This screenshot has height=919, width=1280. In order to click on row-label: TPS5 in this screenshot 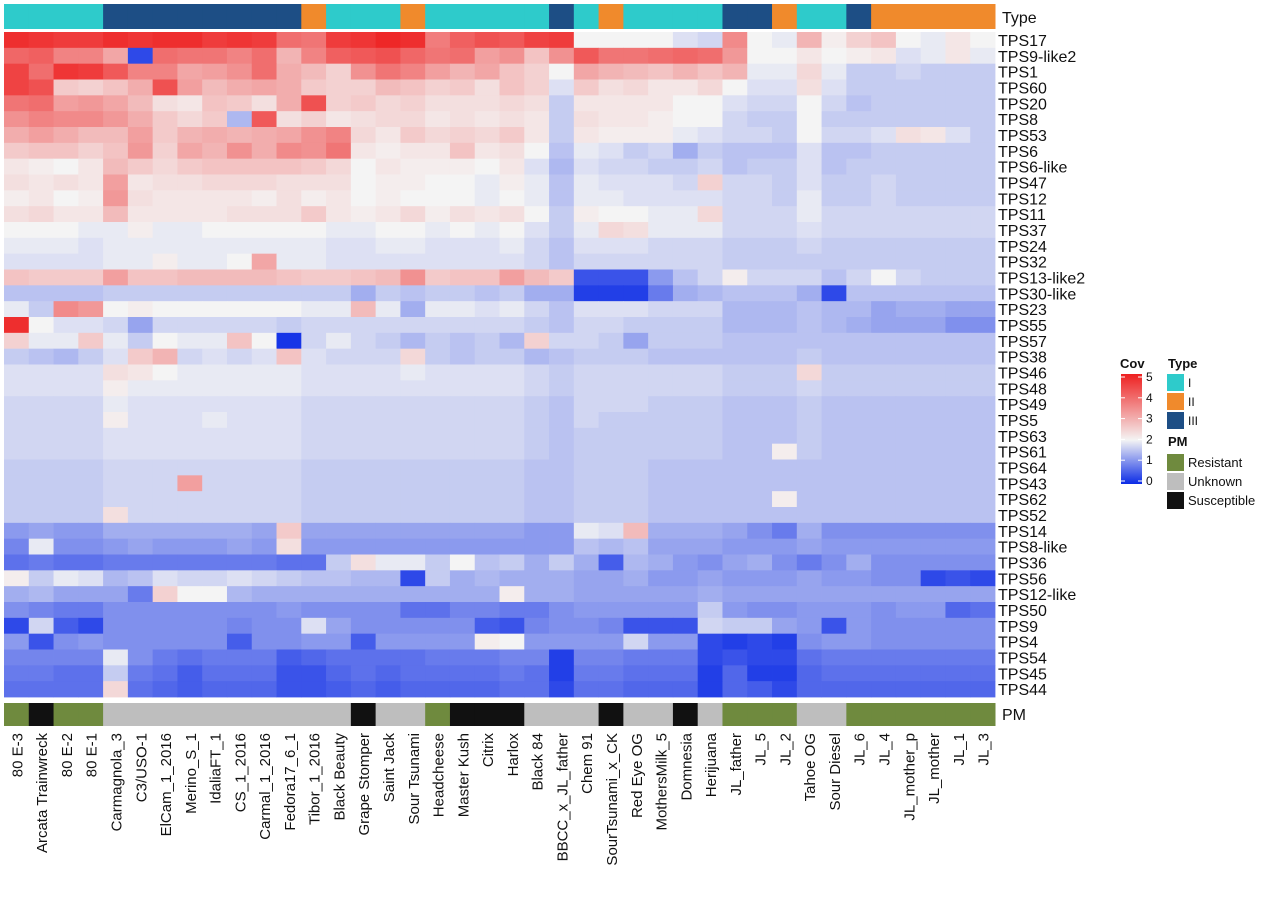, I will do `click(1018, 421)`.